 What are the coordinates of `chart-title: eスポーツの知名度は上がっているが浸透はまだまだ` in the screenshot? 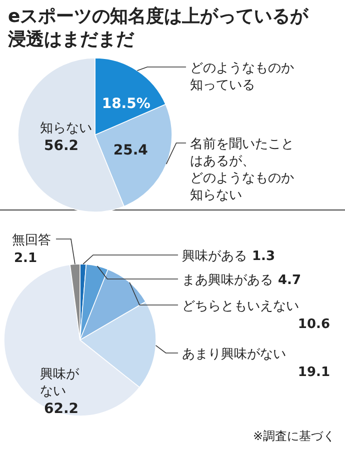 It's located at (158, 28).